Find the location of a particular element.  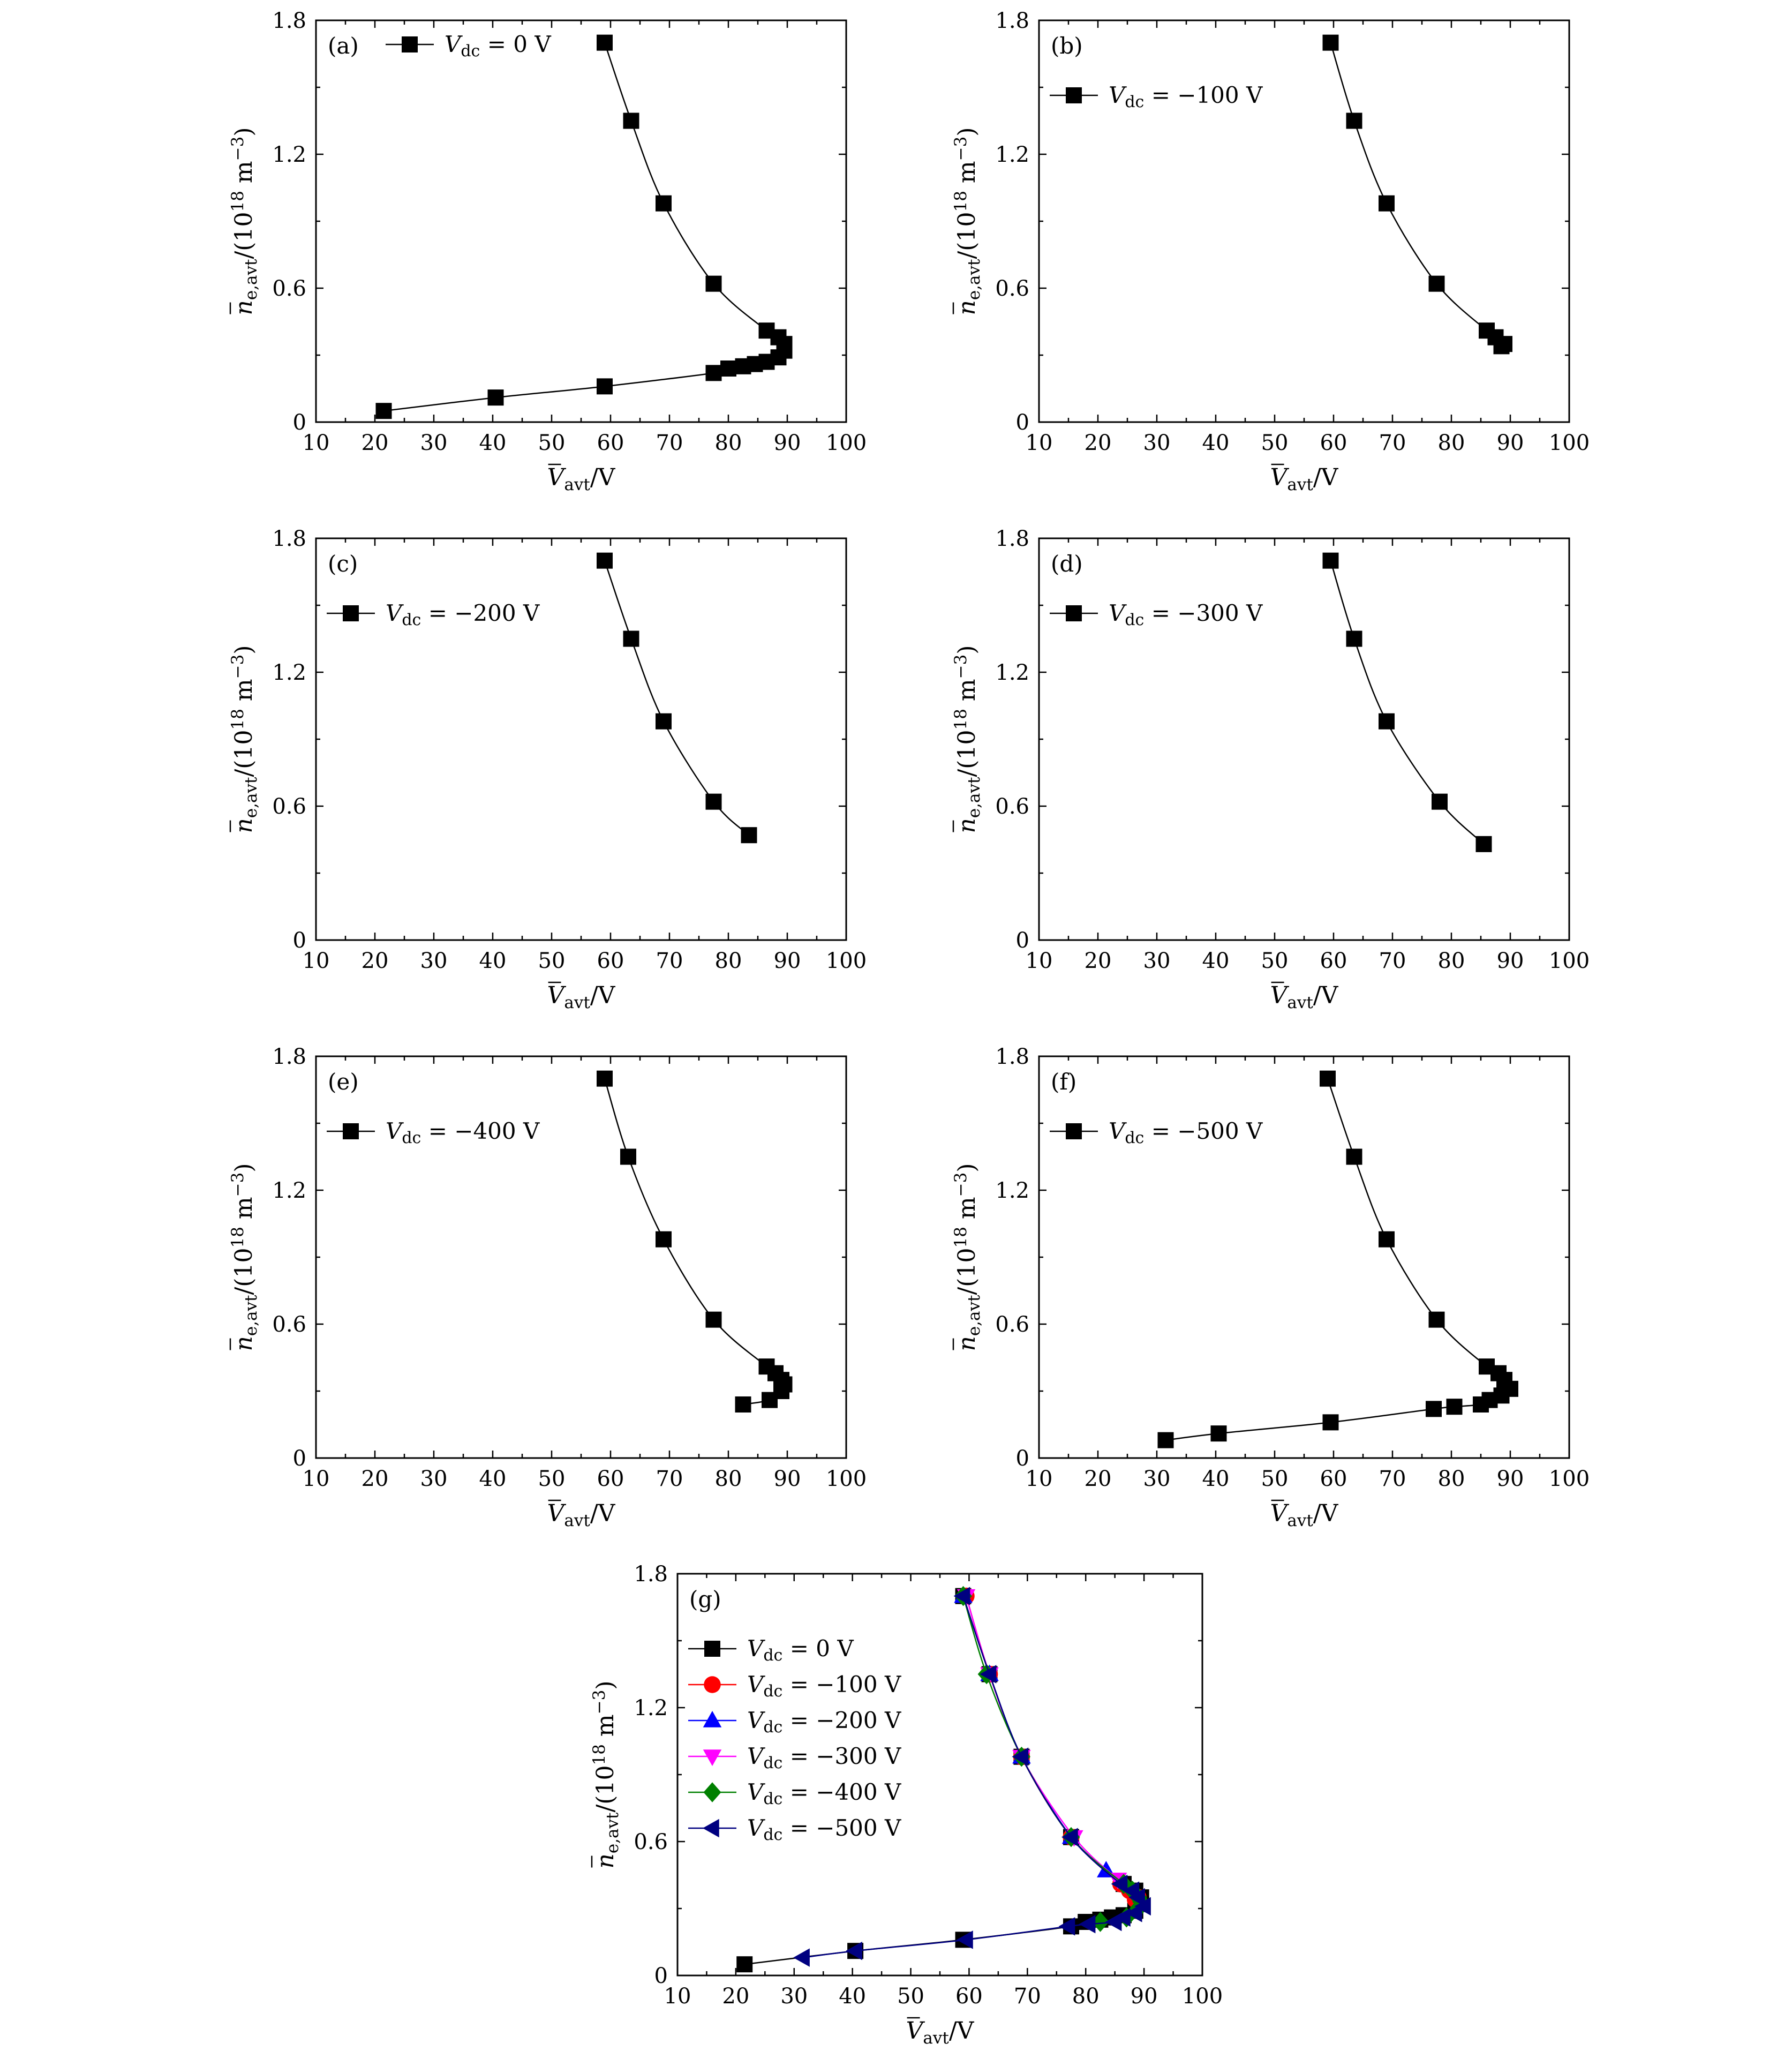

panel-label: (f) is located at coordinates (1063, 1082).